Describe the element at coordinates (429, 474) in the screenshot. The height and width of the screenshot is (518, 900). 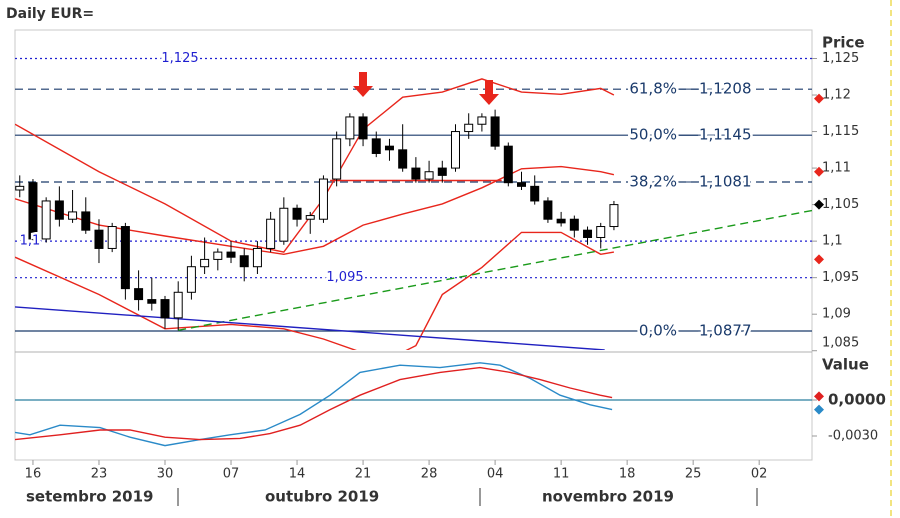
I see `x-tick-label: 28` at that location.